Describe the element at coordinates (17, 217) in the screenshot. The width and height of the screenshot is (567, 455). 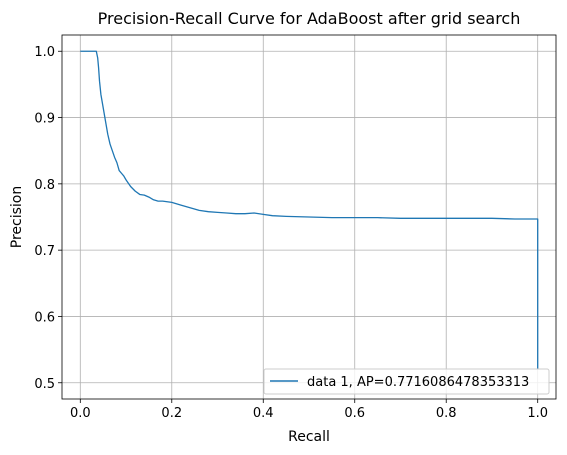
I see `y-axis-label: Precision` at that location.